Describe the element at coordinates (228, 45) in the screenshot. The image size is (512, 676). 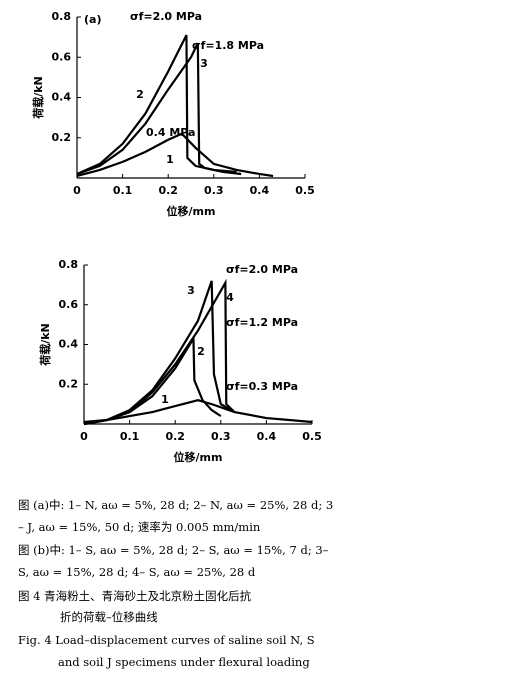
I see `annotation: σf=1.8 MPa` at that location.